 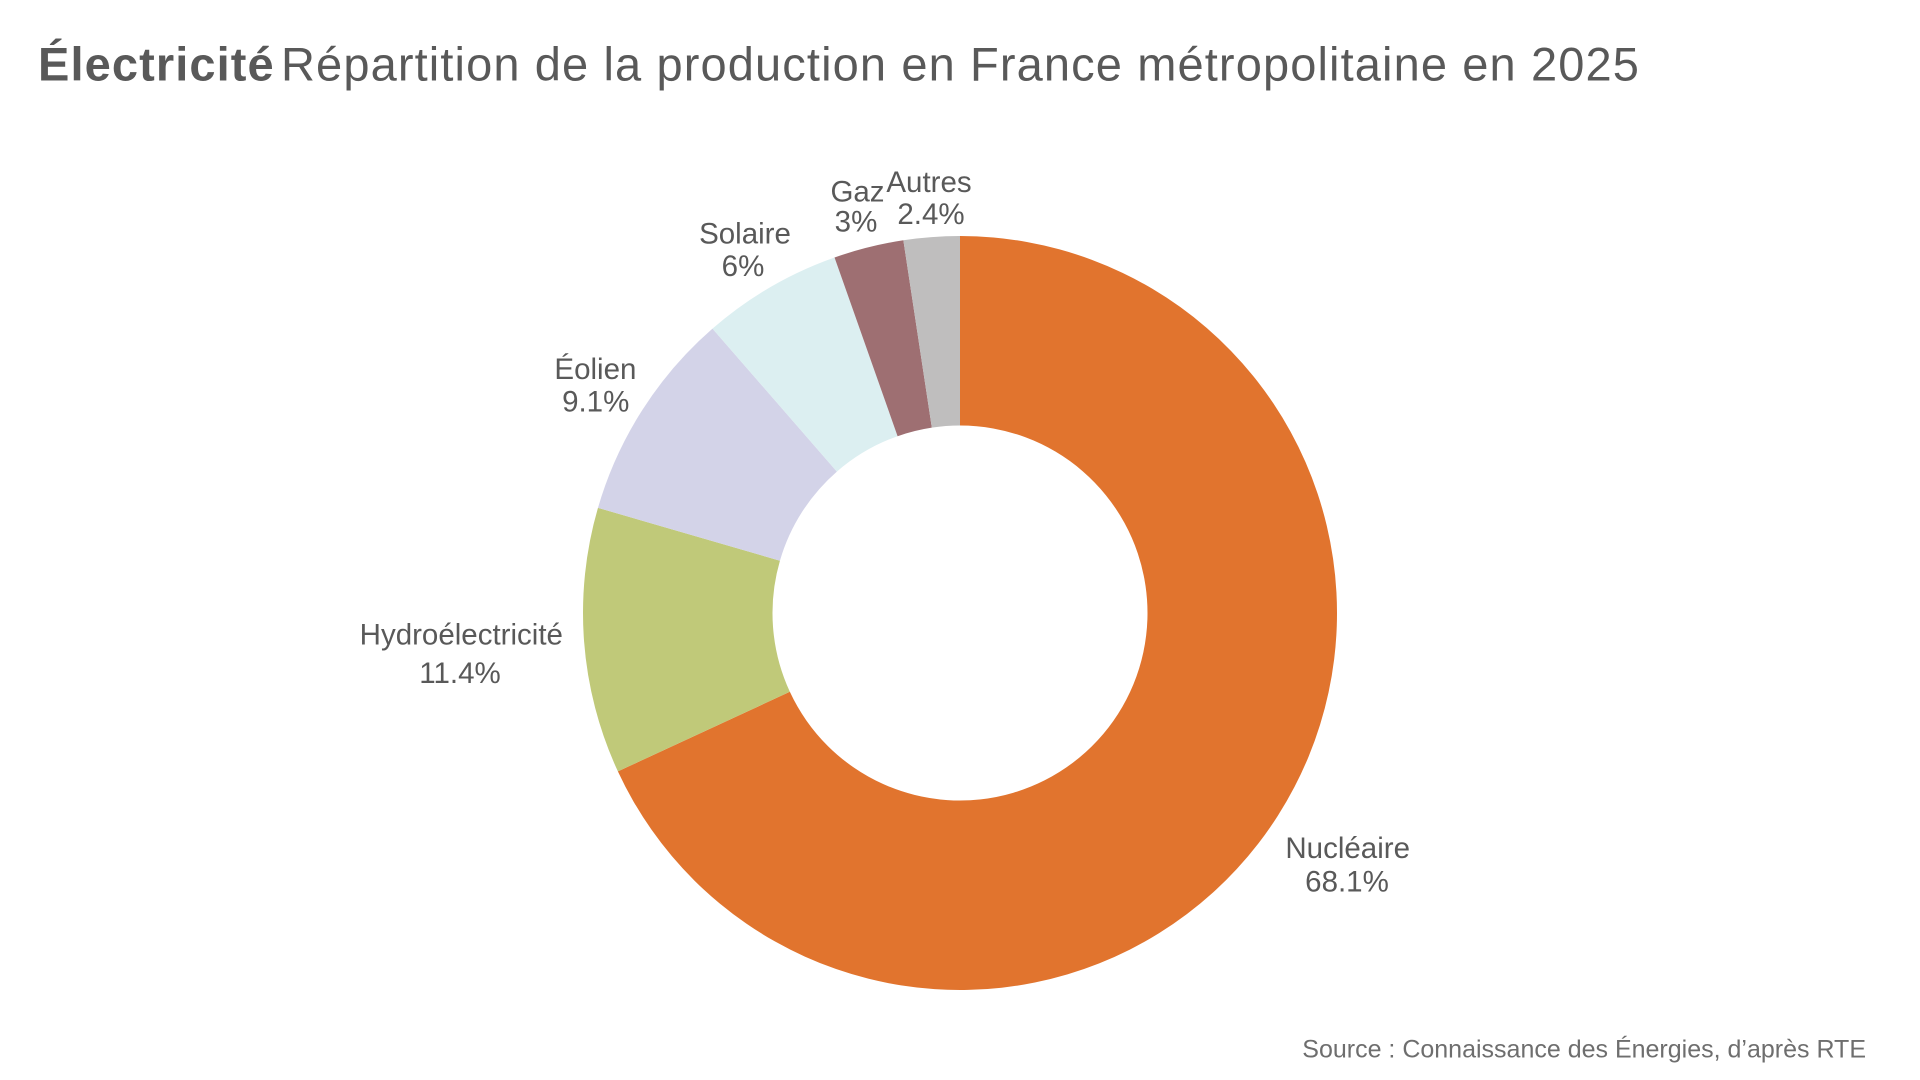 What do you see at coordinates (461, 635) in the screenshot?
I see `svg-text: Hydroélectricité` at bounding box center [461, 635].